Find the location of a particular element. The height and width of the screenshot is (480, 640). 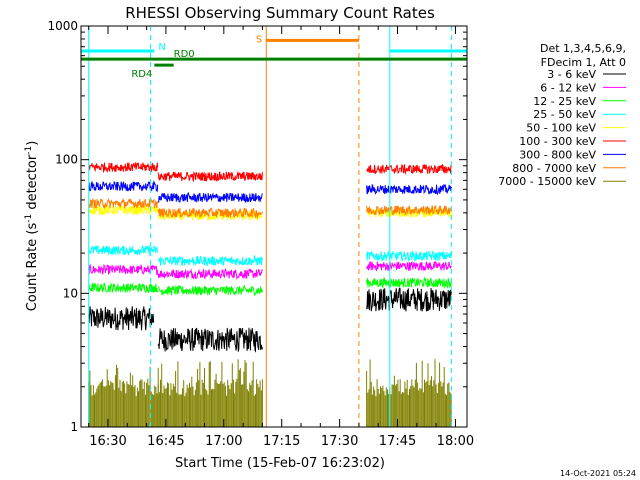

x-tick-label: 16:45 is located at coordinates (165, 441).